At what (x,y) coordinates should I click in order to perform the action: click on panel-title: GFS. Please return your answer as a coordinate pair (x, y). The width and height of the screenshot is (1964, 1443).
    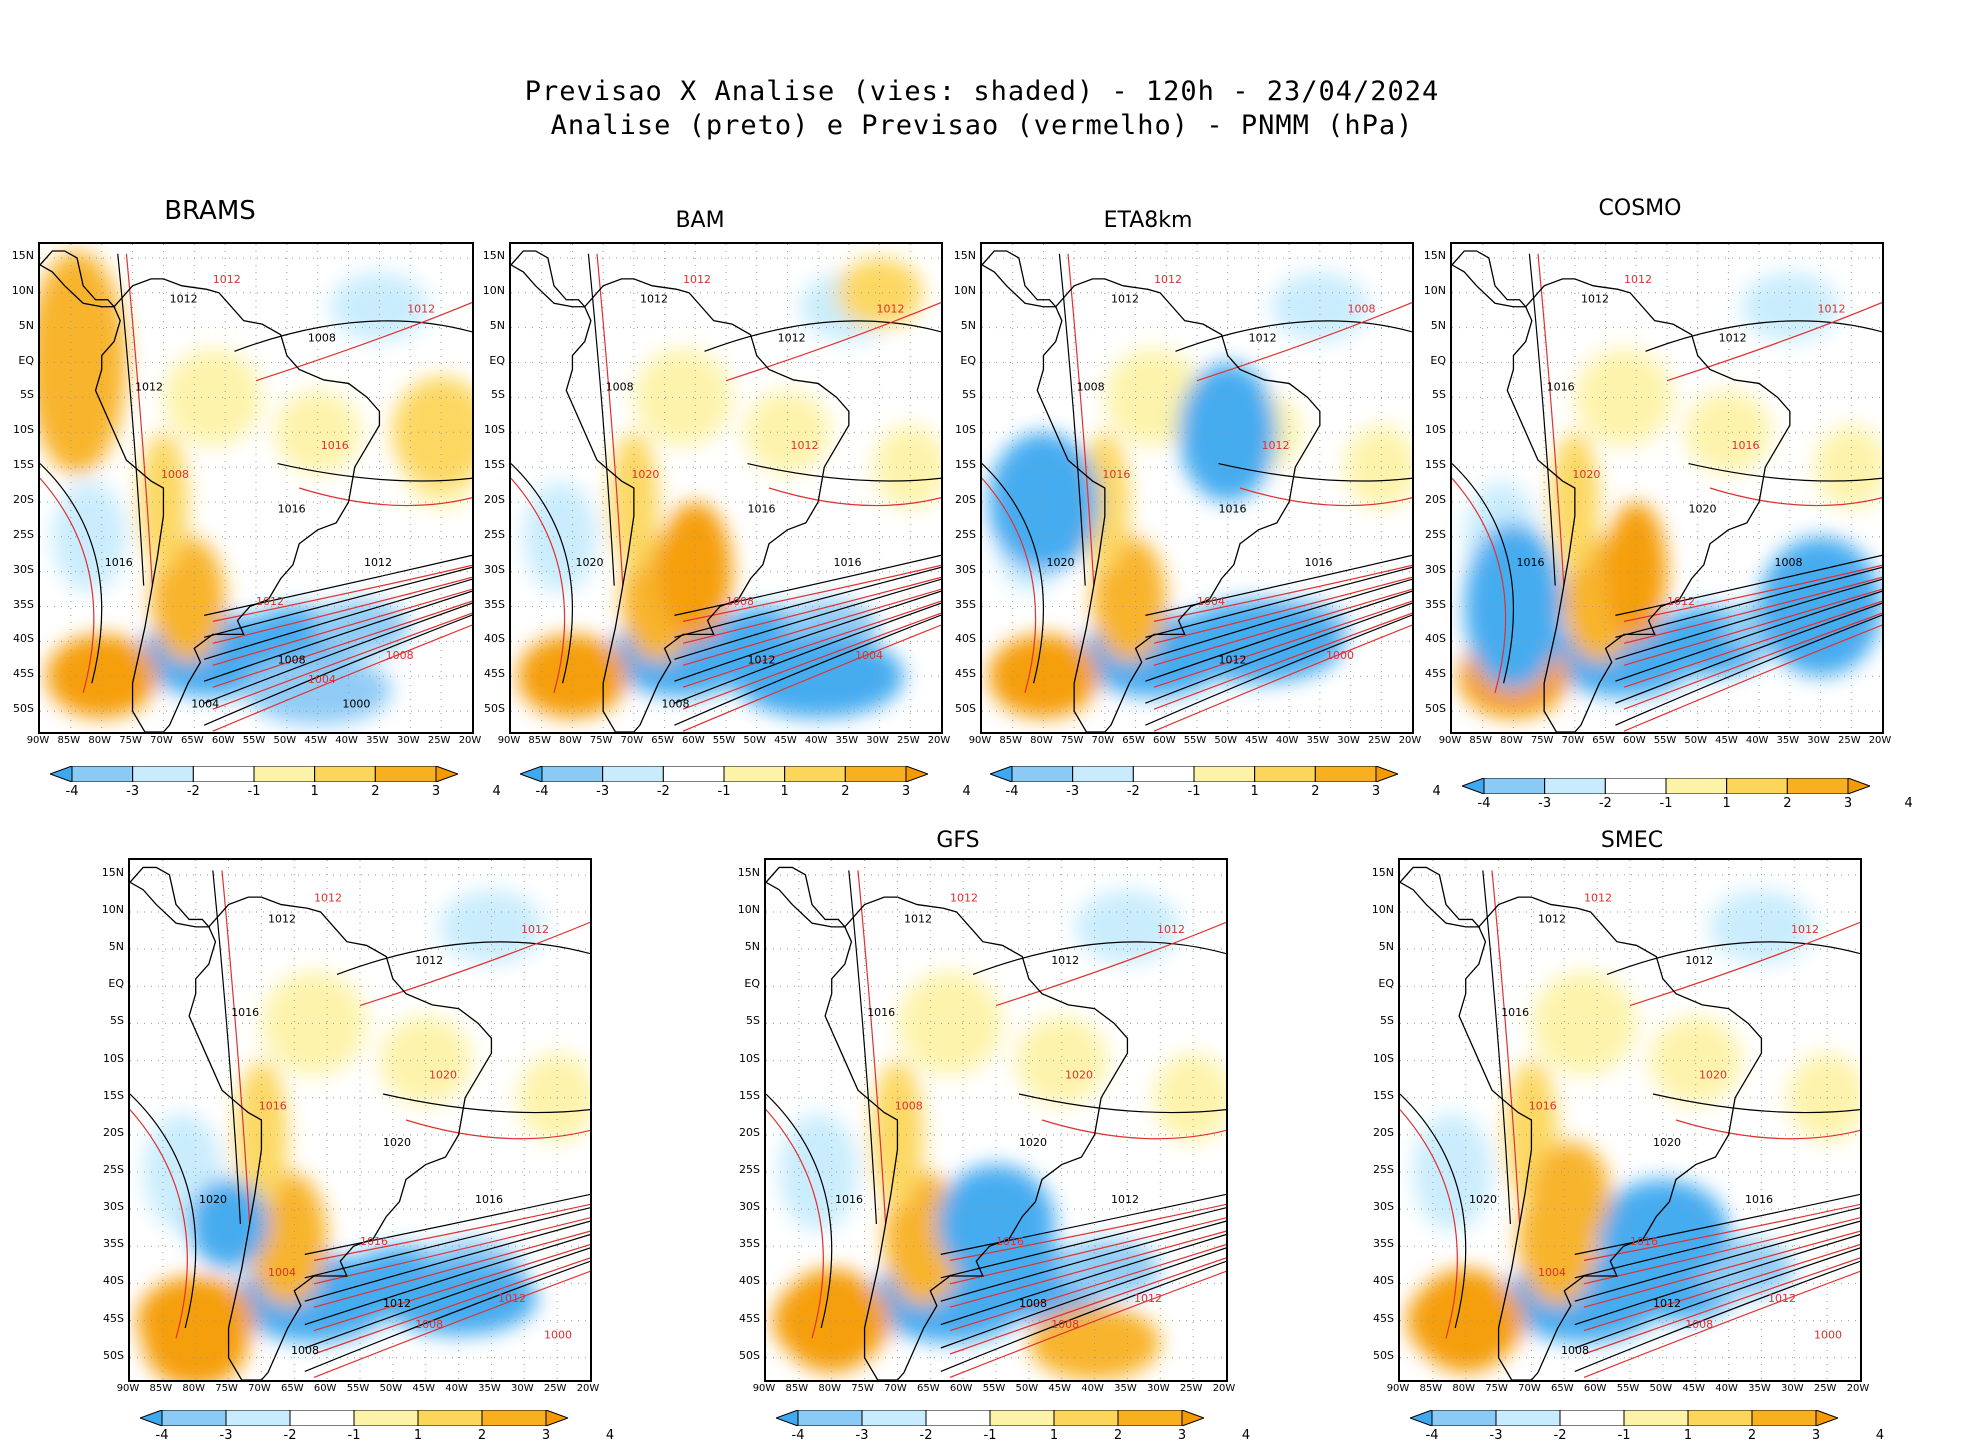
    Looking at the image, I should click on (958, 840).